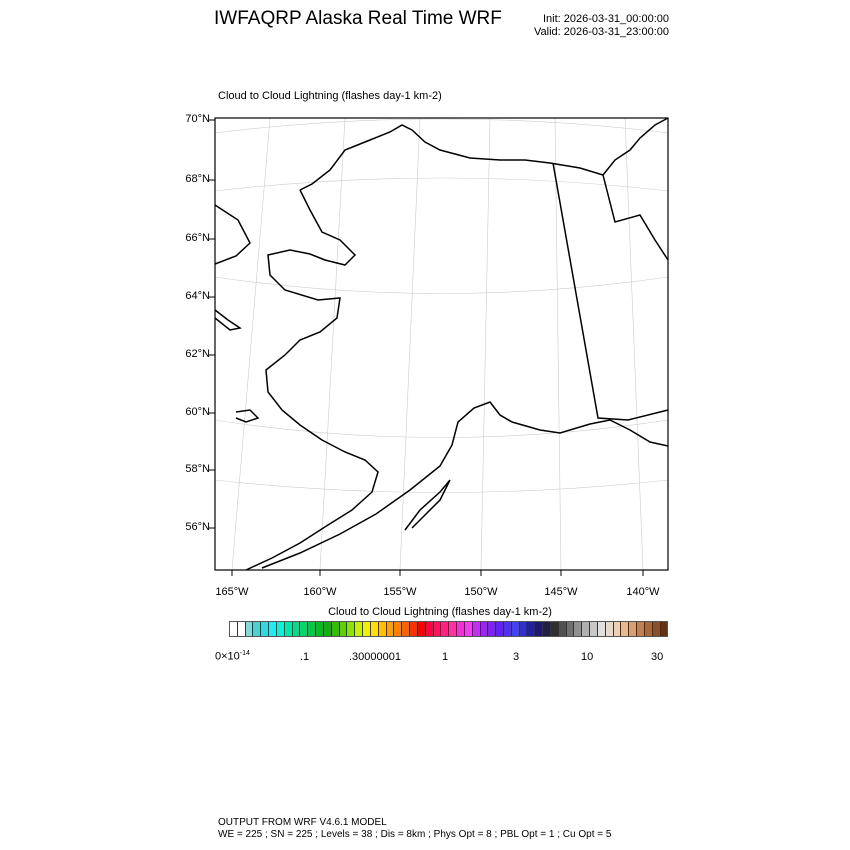 The height and width of the screenshot is (850, 850). Describe the element at coordinates (197, 412) in the screenshot. I see `lat-label: 60°N` at that location.